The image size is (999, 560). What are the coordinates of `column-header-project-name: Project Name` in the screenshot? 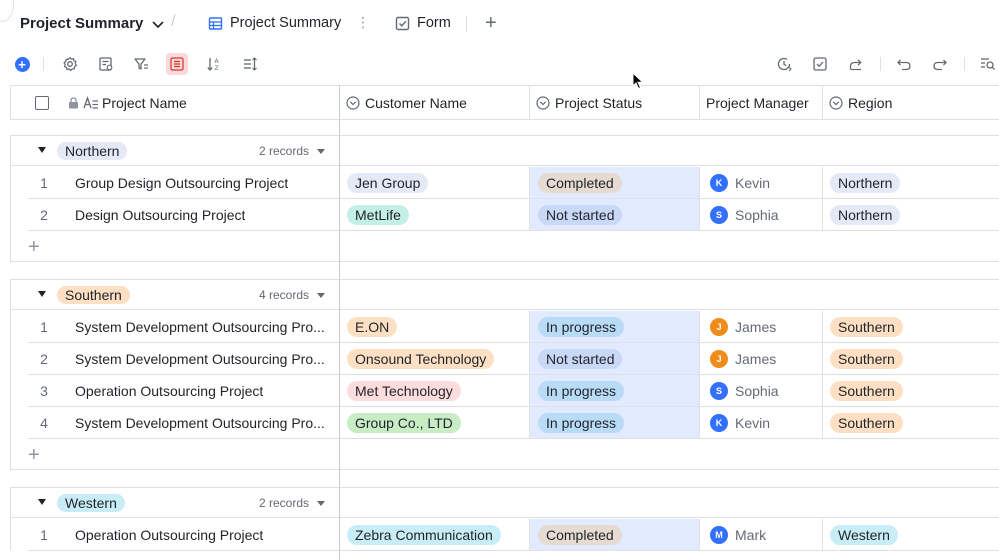 It's located at (175, 103).